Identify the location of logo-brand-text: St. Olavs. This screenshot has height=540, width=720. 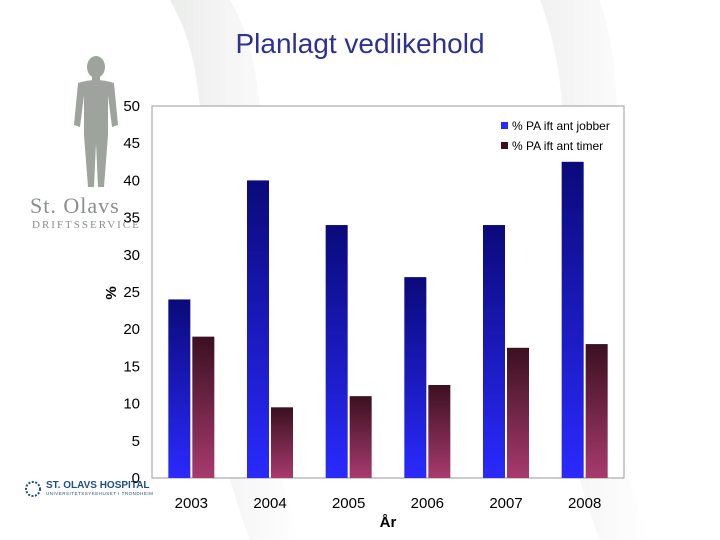
(75, 205).